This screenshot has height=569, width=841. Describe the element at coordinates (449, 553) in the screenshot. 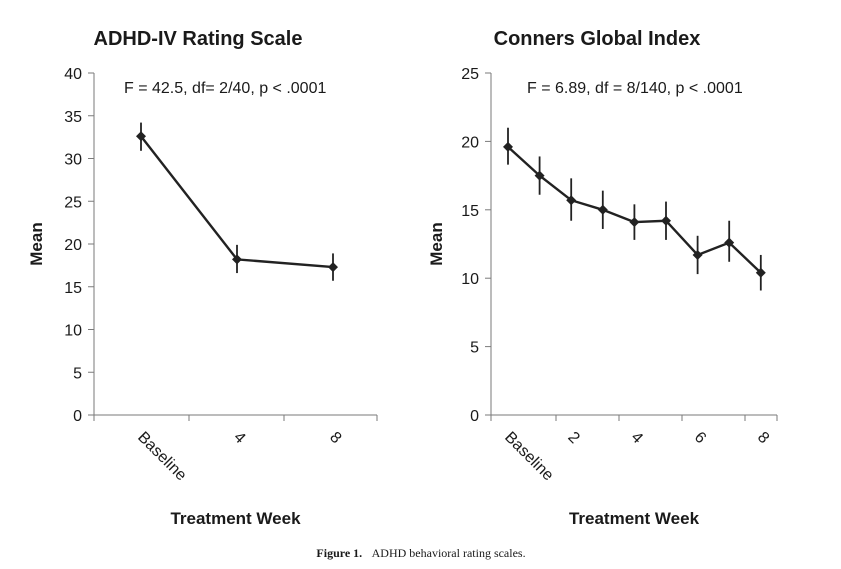

I see `caption-text: ADHD behavioral rating scales.` at that location.